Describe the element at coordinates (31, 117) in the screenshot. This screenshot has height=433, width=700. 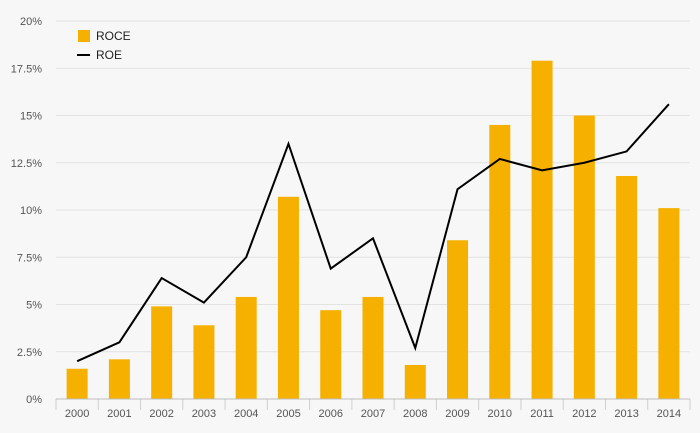
I see `y-tick-label: 15%` at that location.